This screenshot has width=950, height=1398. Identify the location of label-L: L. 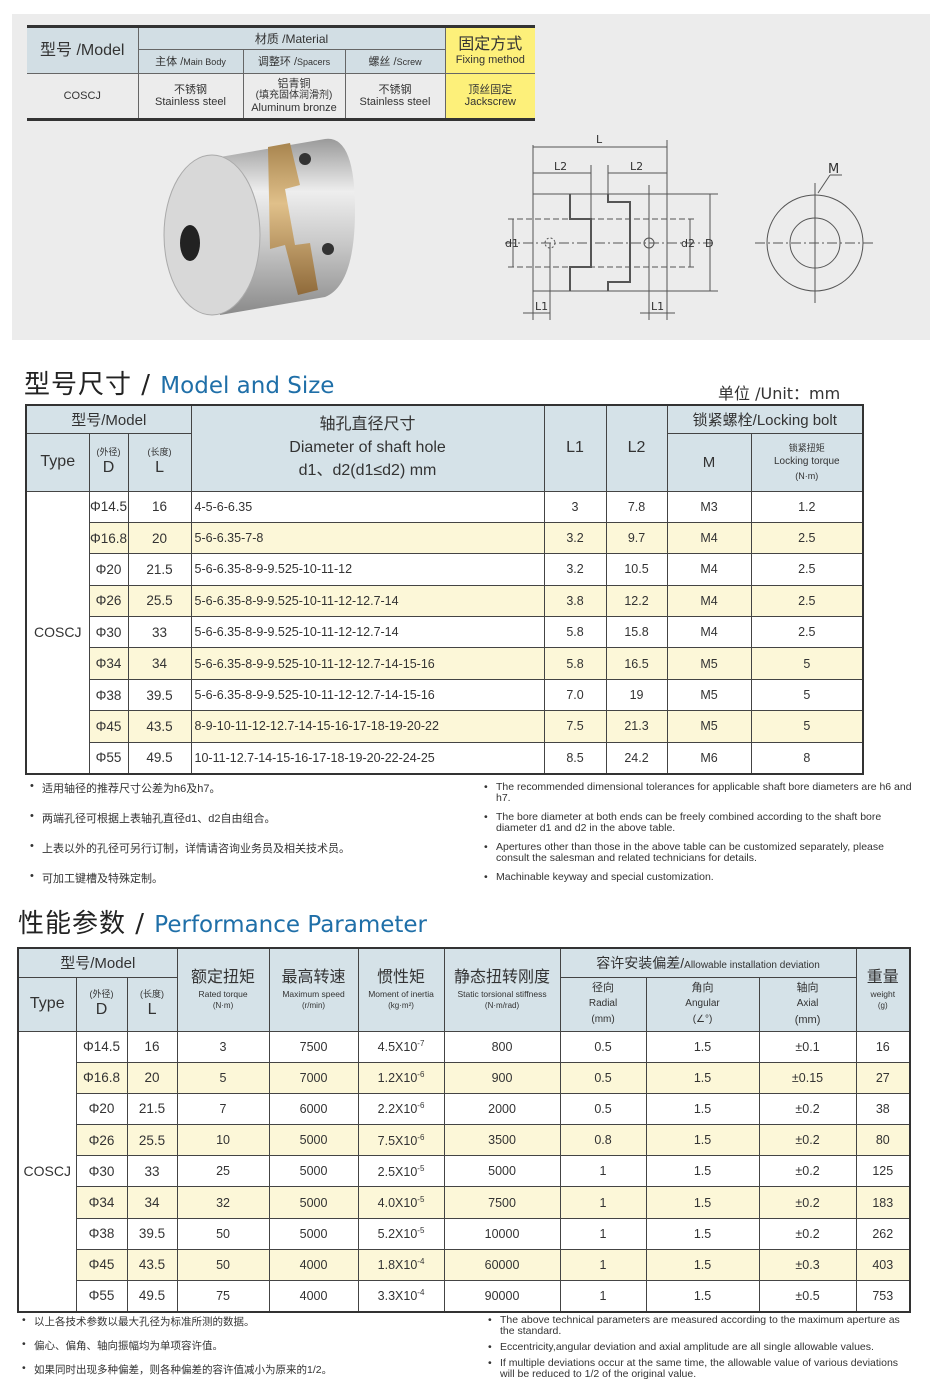
(599, 139).